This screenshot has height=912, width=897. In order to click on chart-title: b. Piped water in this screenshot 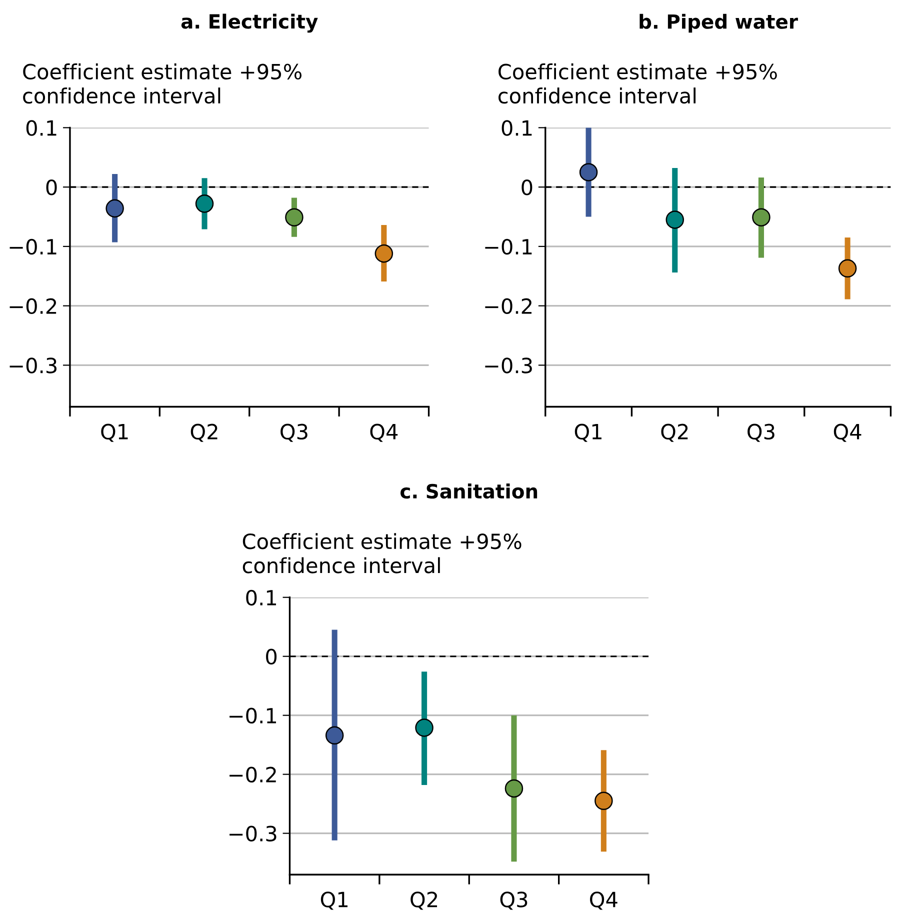, I will do `click(719, 23)`.